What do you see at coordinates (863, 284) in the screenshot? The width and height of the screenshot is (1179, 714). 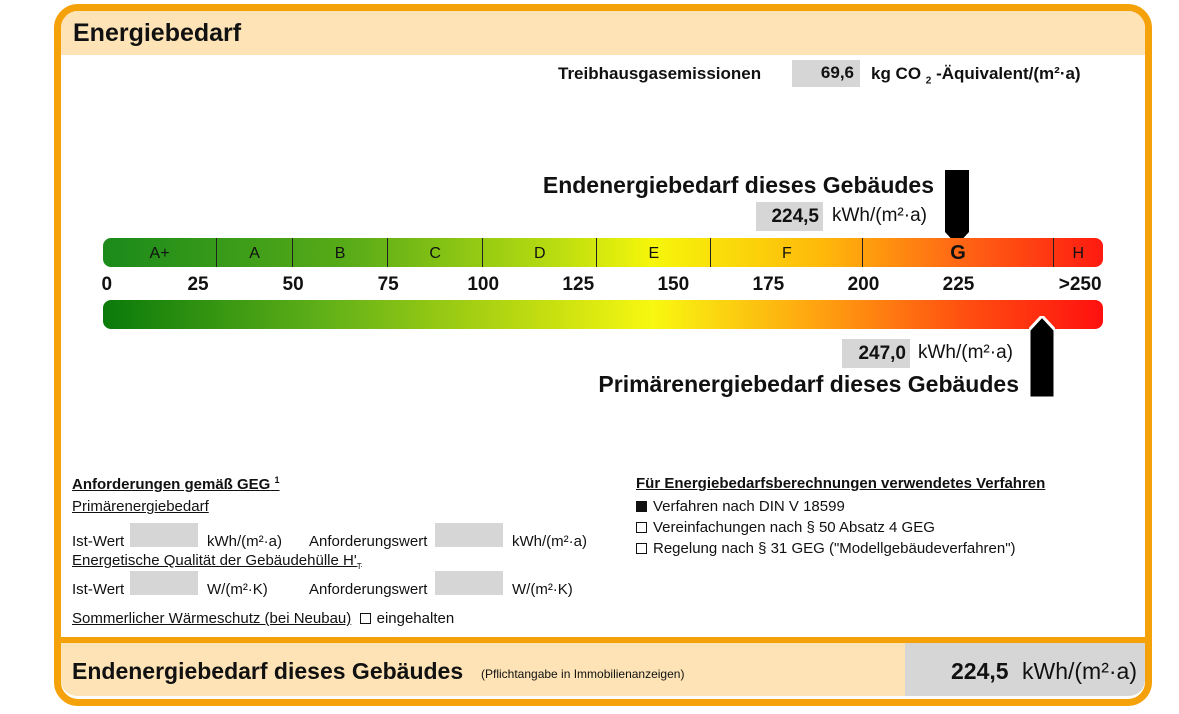 I see `tick-label: 200` at bounding box center [863, 284].